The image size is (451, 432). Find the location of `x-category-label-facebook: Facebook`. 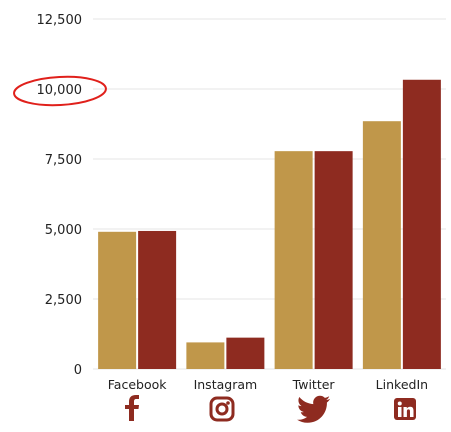

x-category-label-facebook: Facebook is located at coordinates (137, 384).